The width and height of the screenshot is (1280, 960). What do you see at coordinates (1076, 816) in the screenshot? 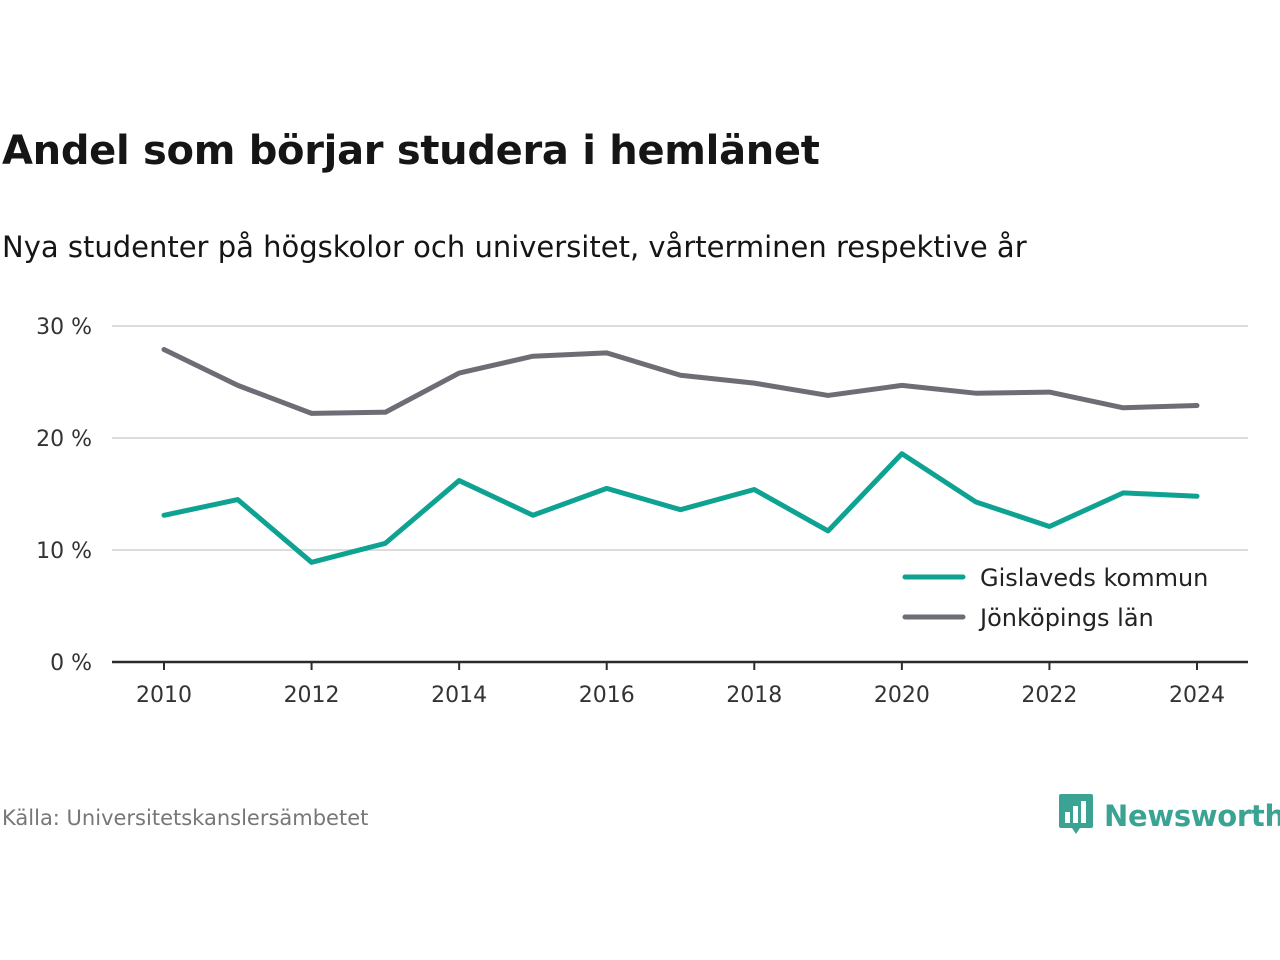
I see `newsworthy-logo-icon` at bounding box center [1076, 816].